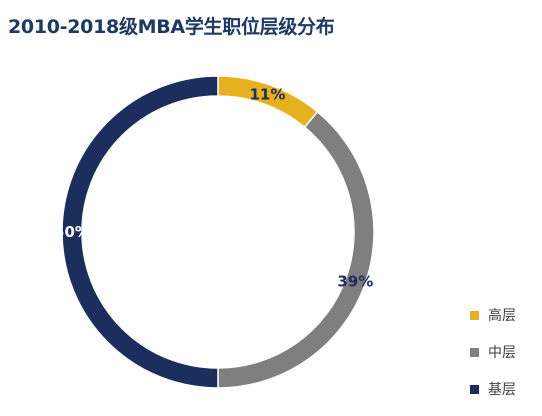 Image resolution: width=542 pixels, height=416 pixels. Describe the element at coordinates (502, 390) in the screenshot. I see `legend-label-base: 基层` at that location.